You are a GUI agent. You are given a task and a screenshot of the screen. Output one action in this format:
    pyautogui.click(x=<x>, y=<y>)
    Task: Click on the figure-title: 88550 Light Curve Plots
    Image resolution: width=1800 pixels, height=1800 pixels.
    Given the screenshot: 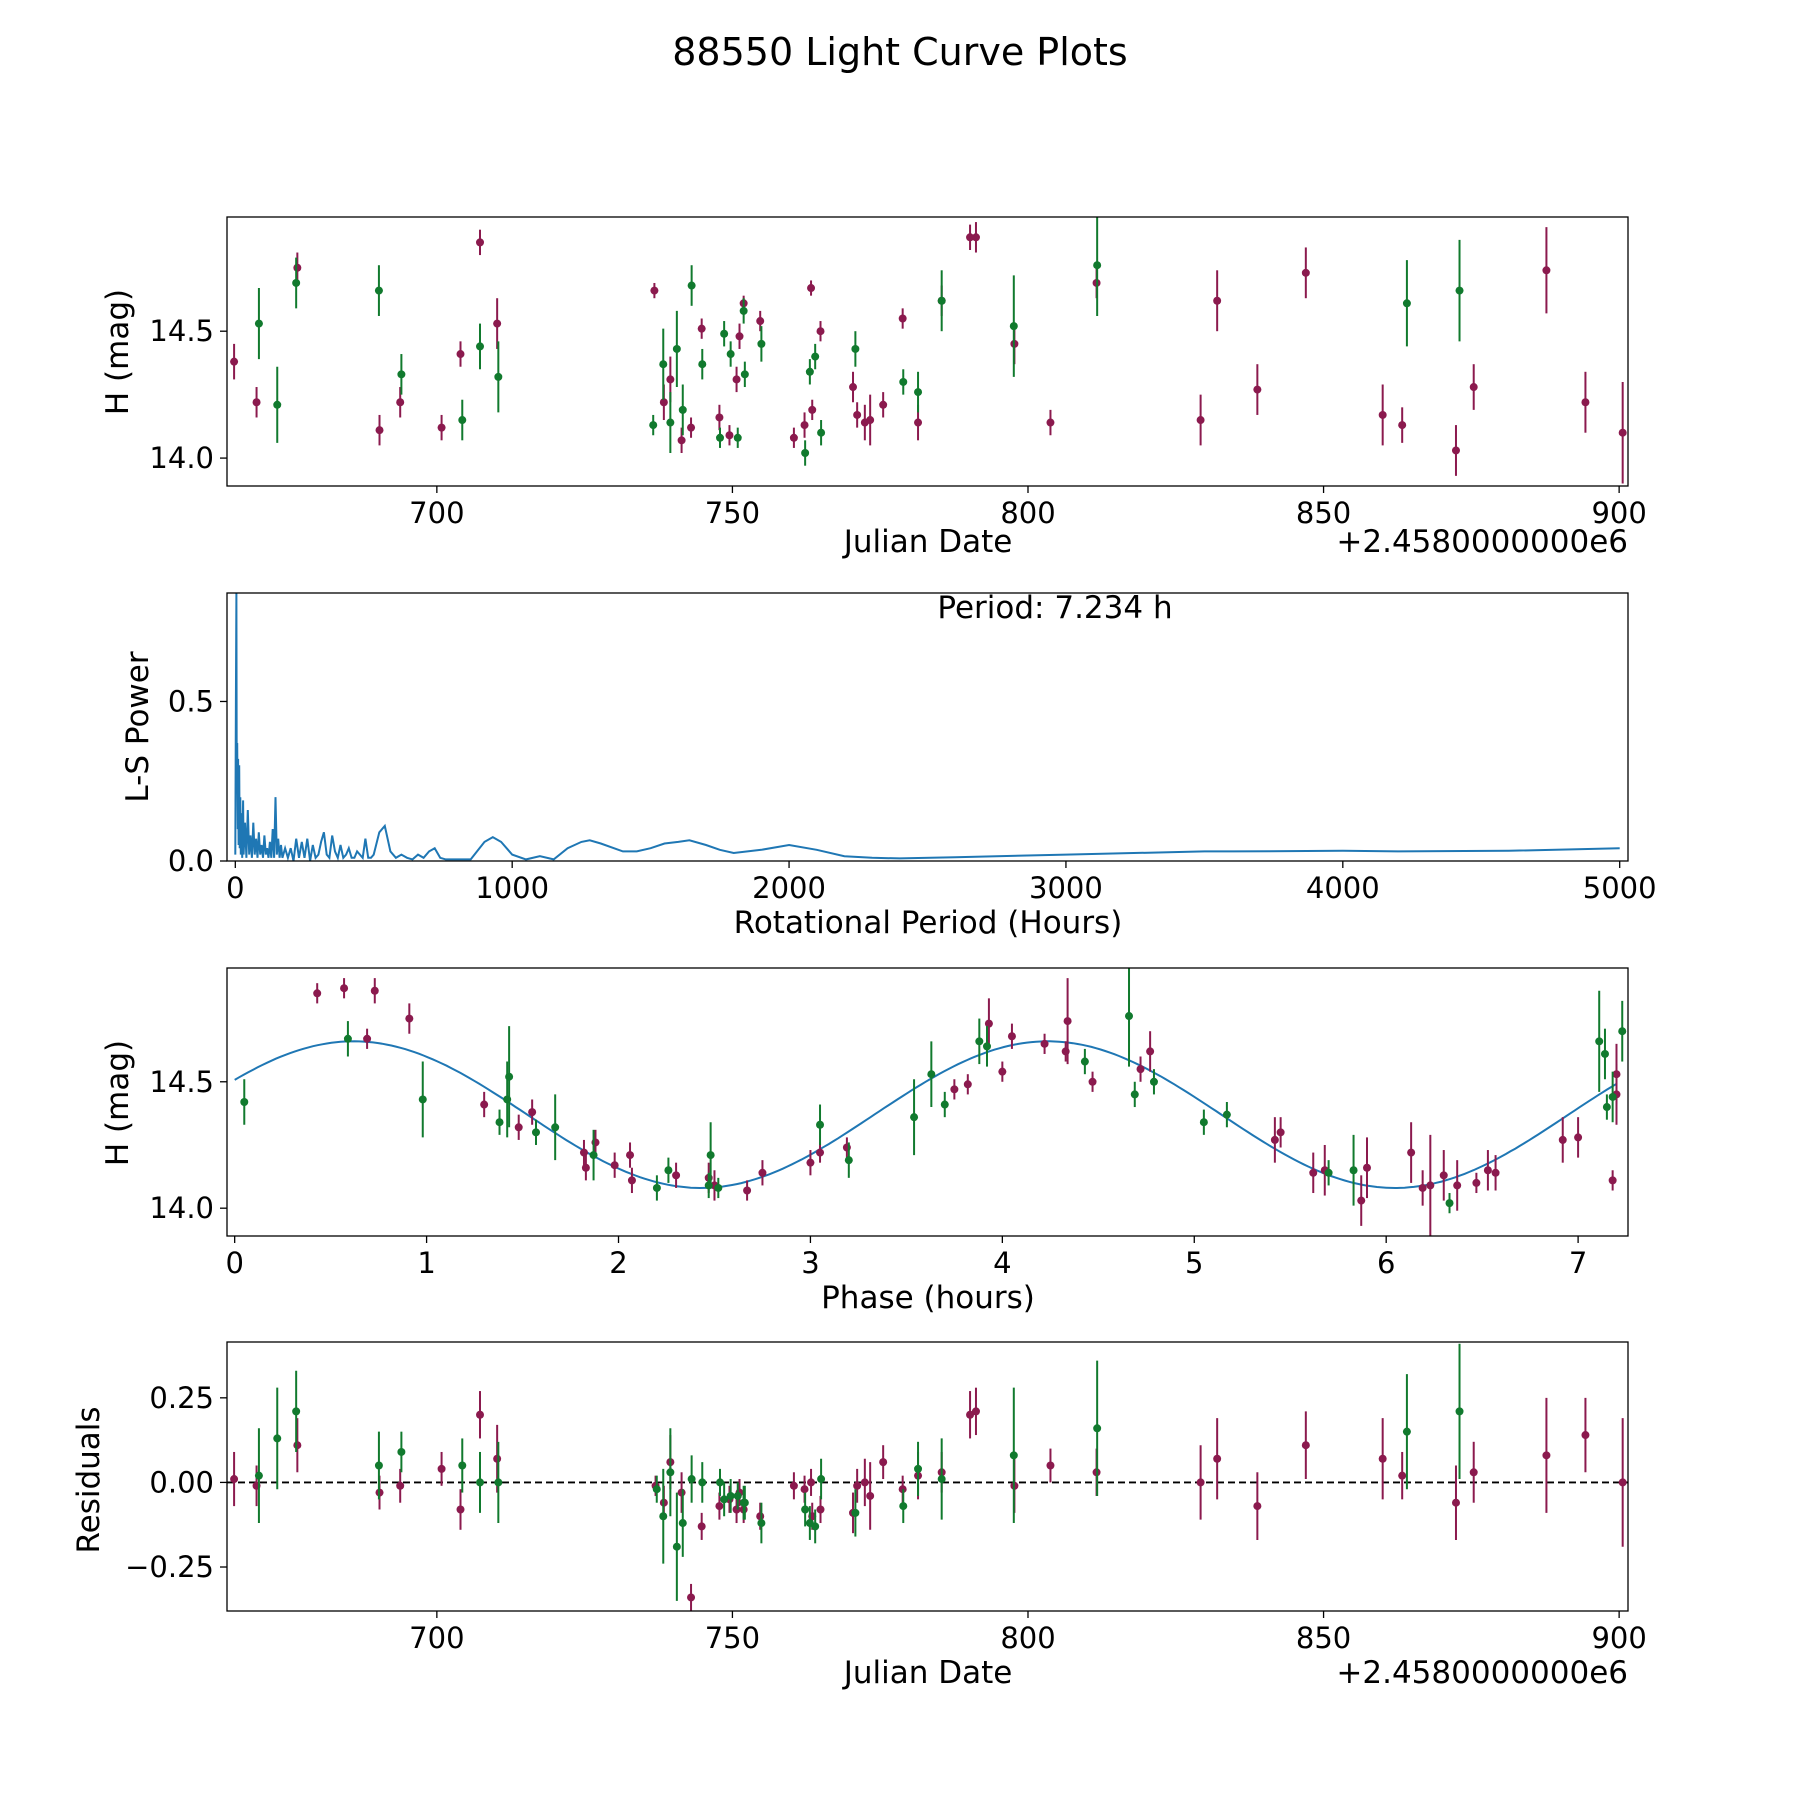 What is the action you would take?
    pyautogui.click(x=899, y=52)
    